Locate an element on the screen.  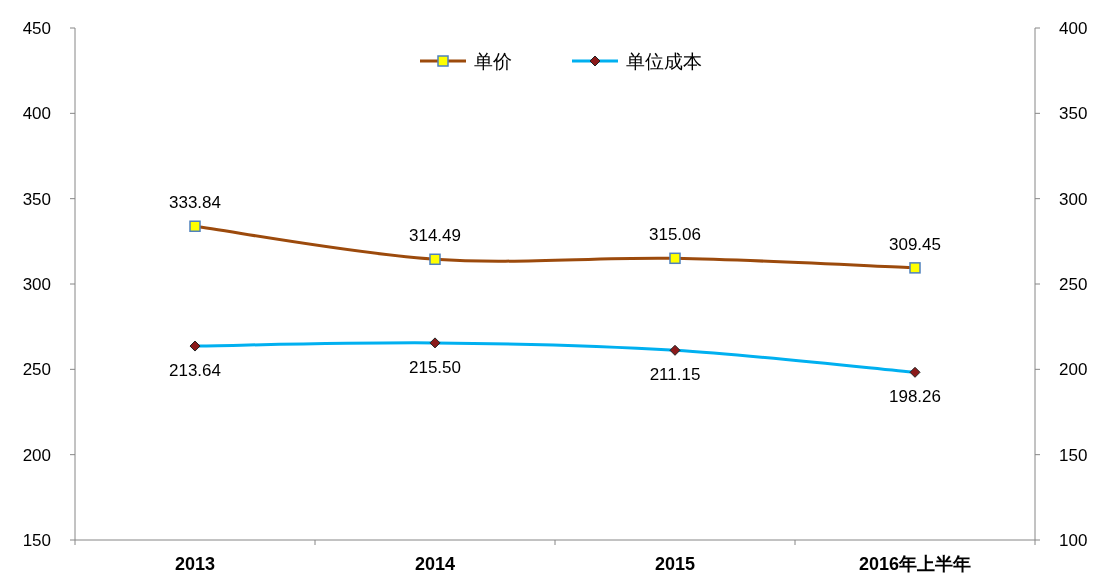
y2-tick-label: 100 is located at coordinates (1073, 540).